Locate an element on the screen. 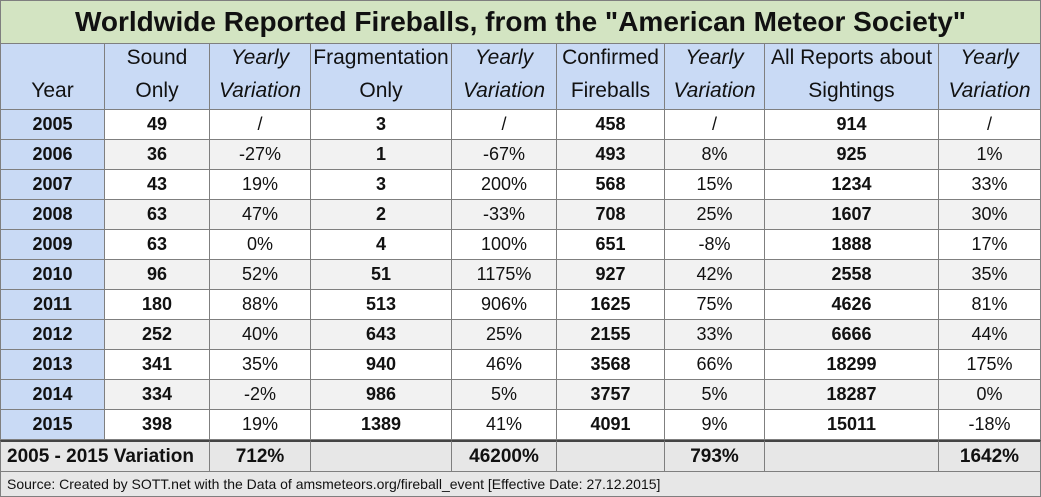 This screenshot has width=1041, height=497. cell-fragmentation-only: 643 is located at coordinates (381, 335).